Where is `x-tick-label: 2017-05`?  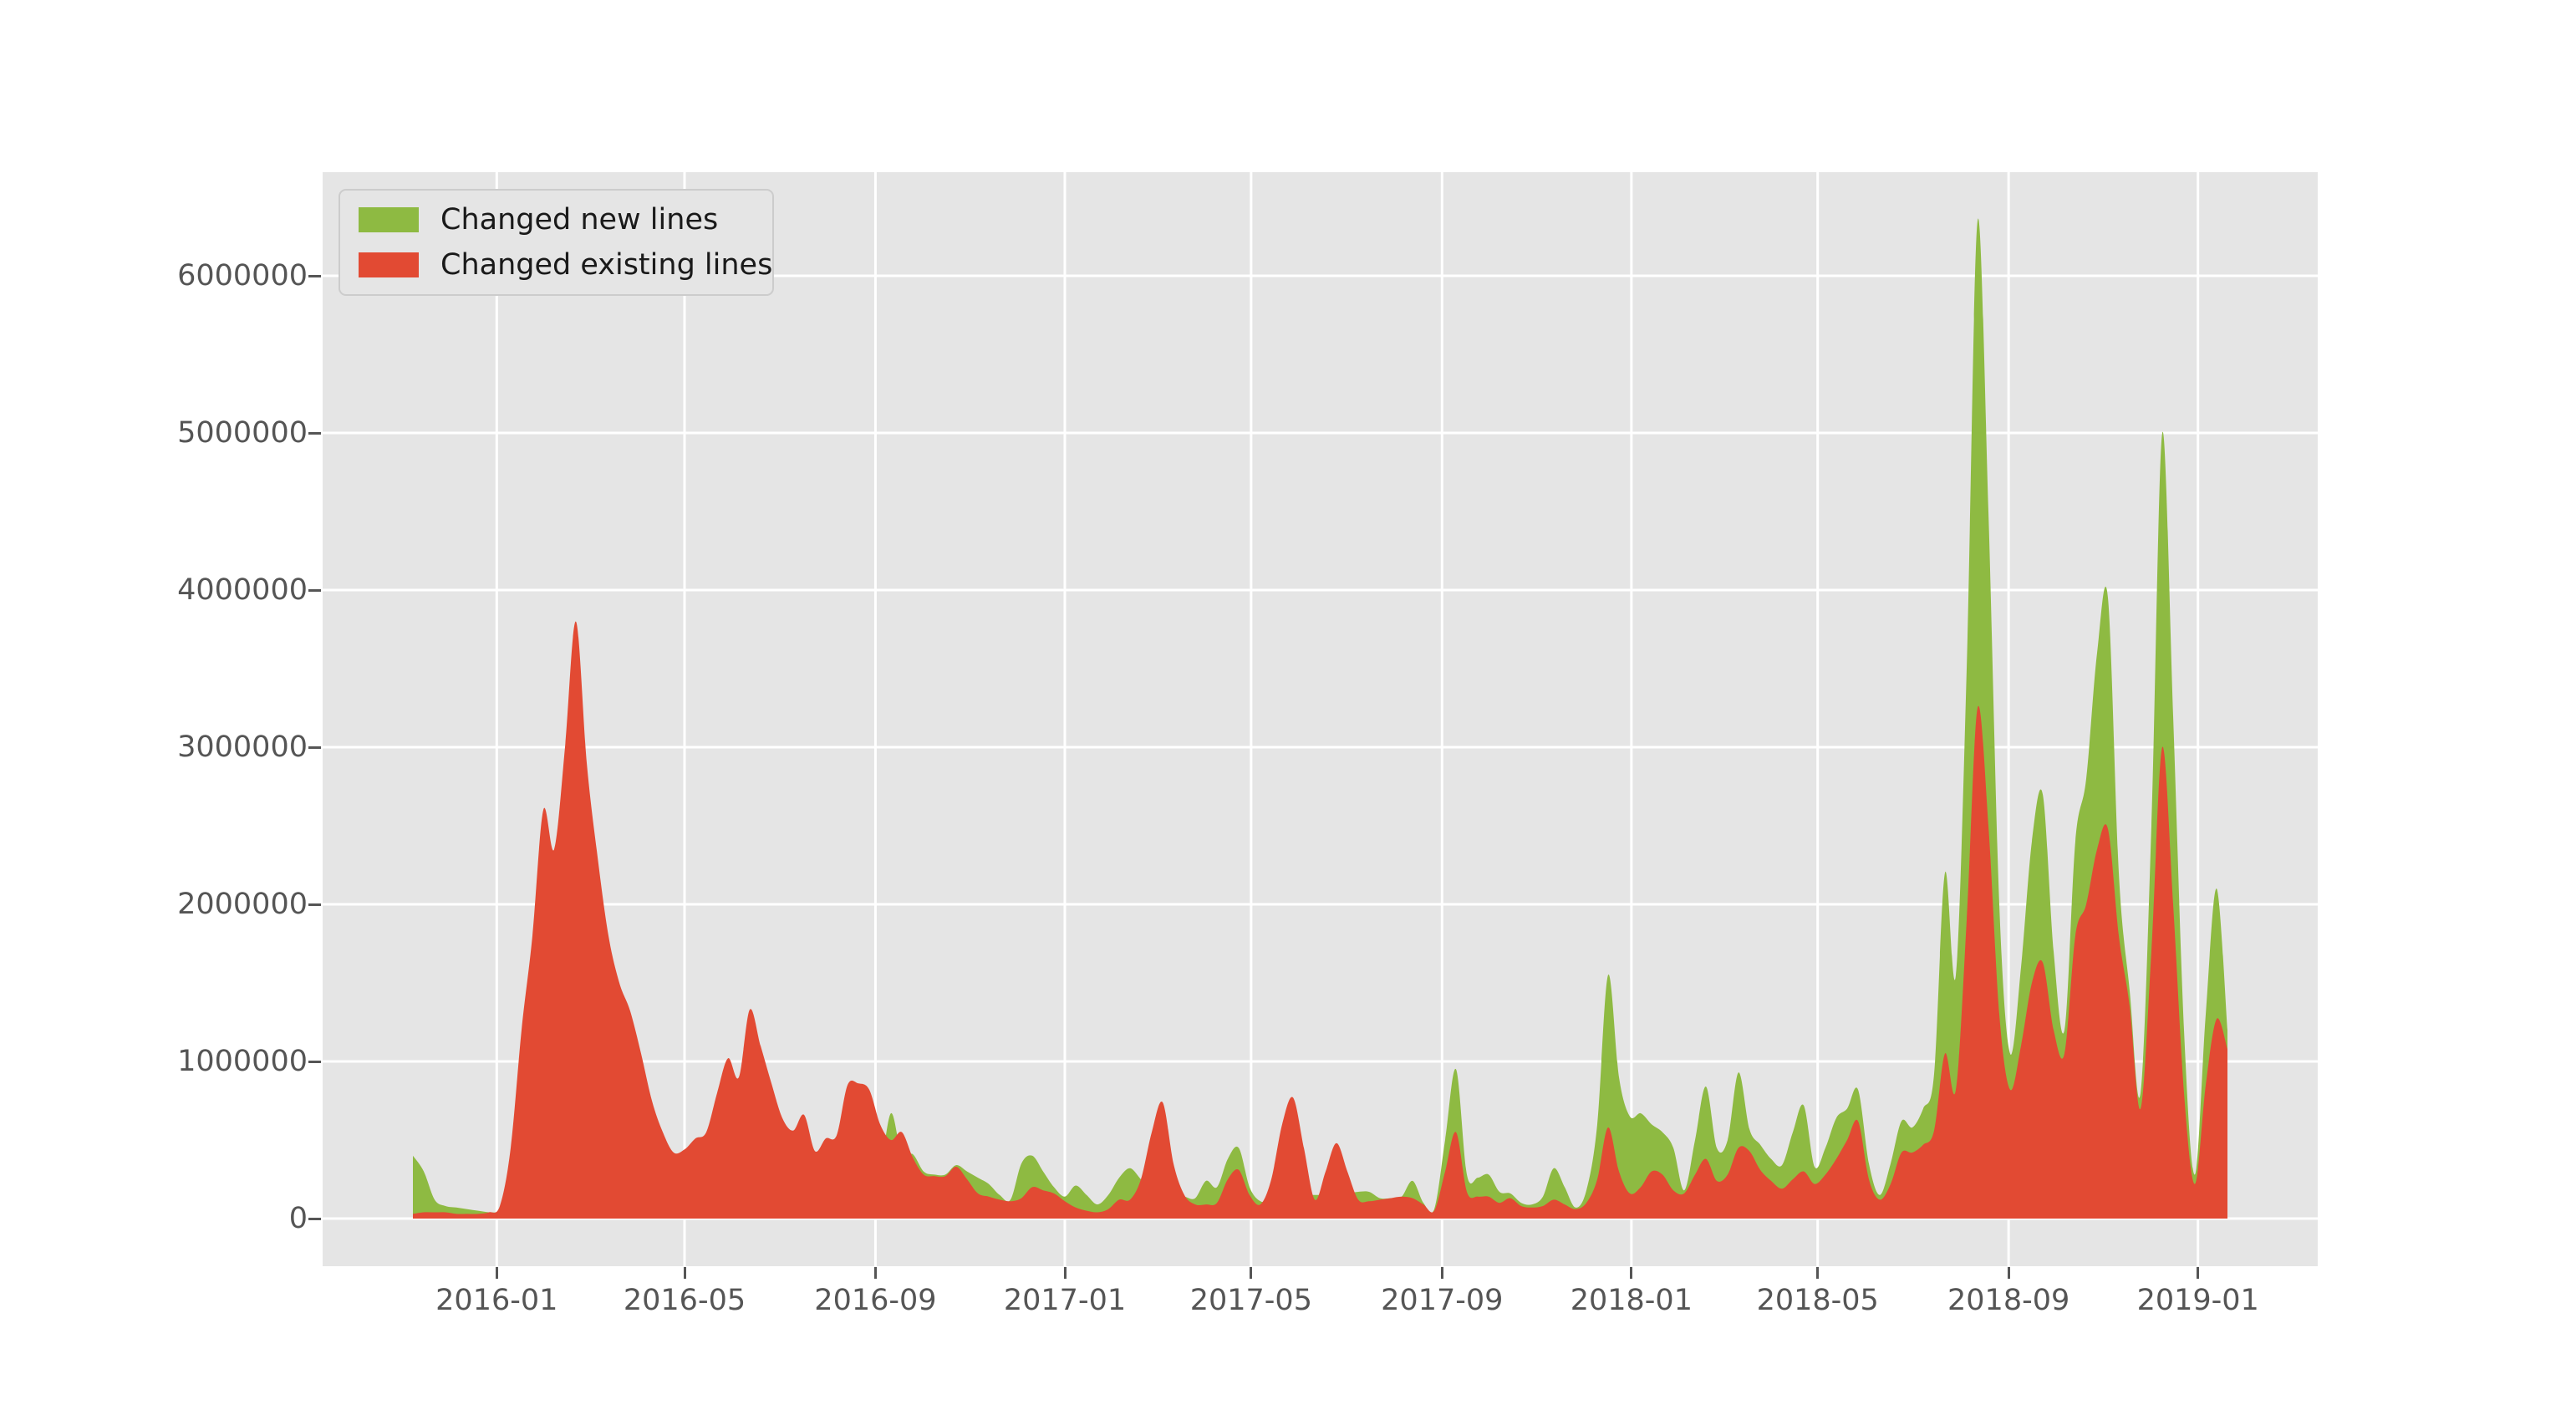 x-tick-label: 2017-05 is located at coordinates (1250, 1300).